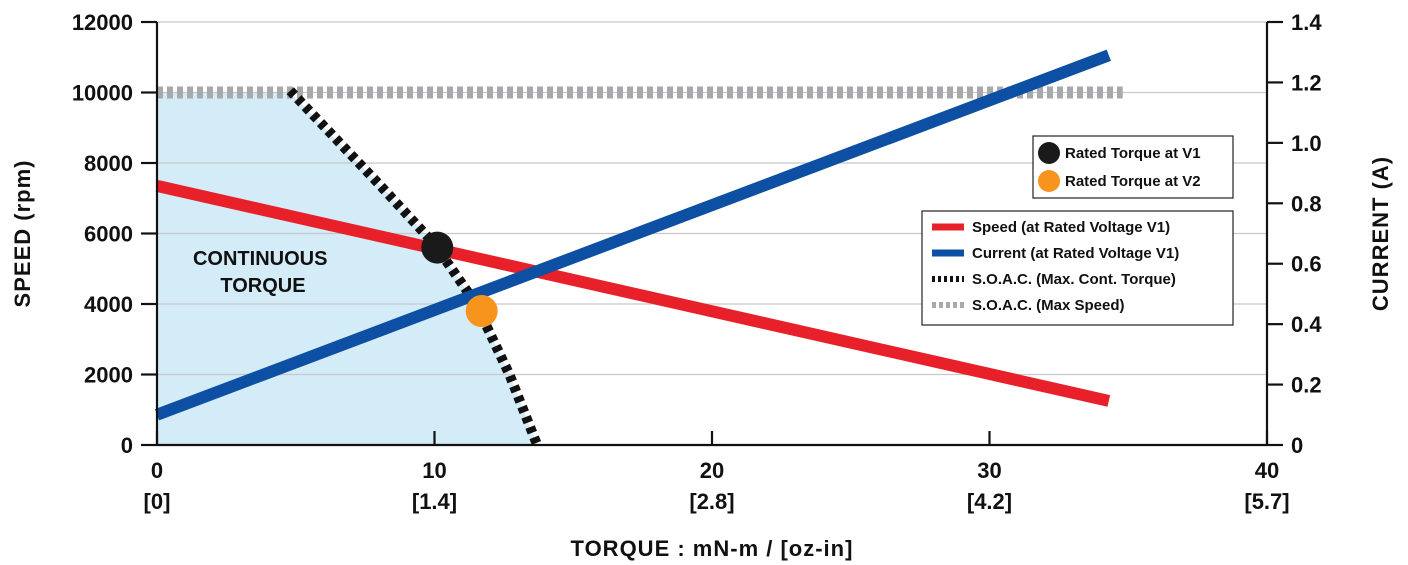 This screenshot has height=565, width=1408. I want to click on x-tick-label: 0, so click(157, 470).